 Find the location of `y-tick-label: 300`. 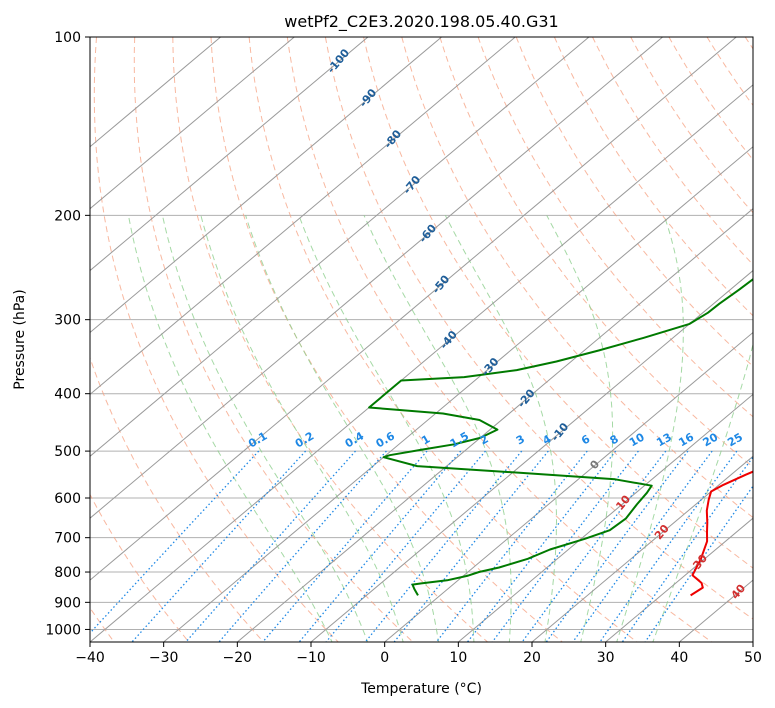

y-tick-label: 300 is located at coordinates (67, 321).